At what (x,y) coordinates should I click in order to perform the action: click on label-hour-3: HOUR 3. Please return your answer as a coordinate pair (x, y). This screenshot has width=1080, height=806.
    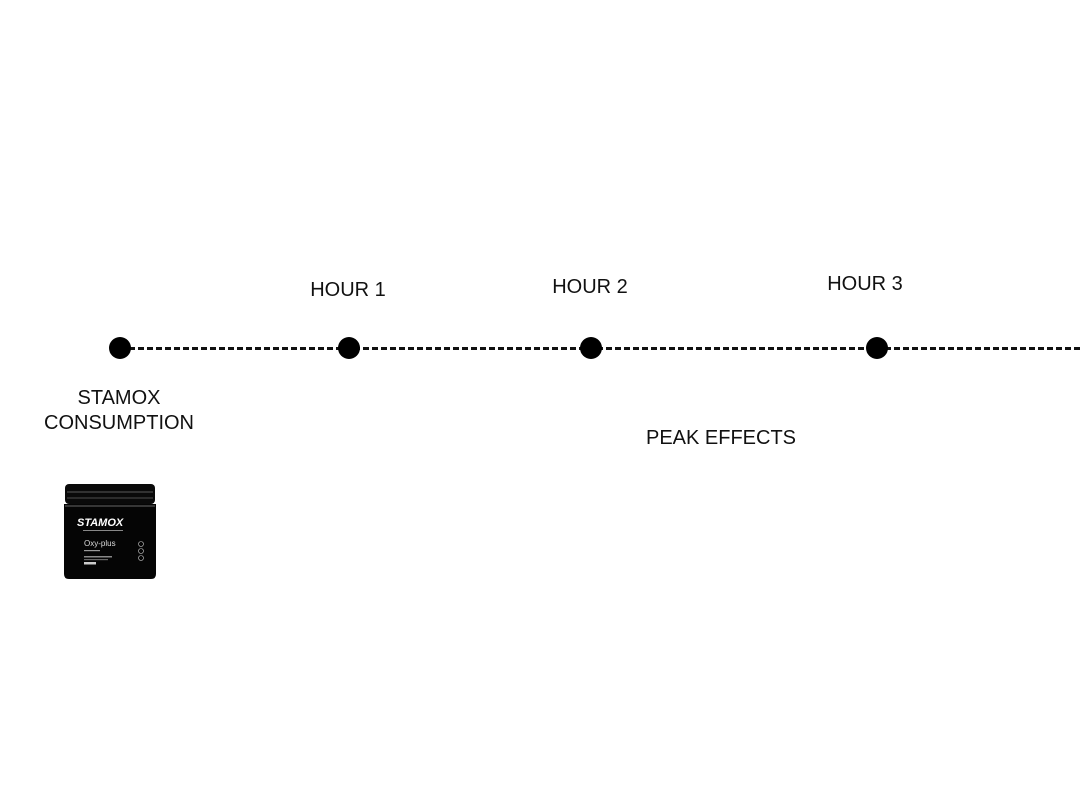
    Looking at the image, I should click on (865, 284).